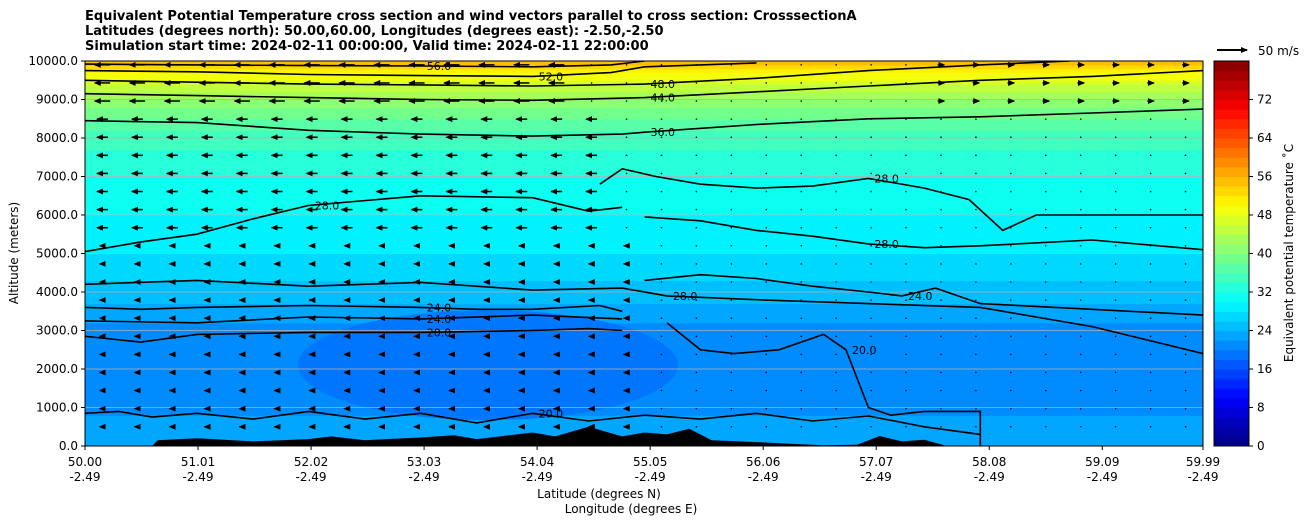 The width and height of the screenshot is (1308, 526). I want to click on x-tick-label-lat: 51.01, so click(198, 462).